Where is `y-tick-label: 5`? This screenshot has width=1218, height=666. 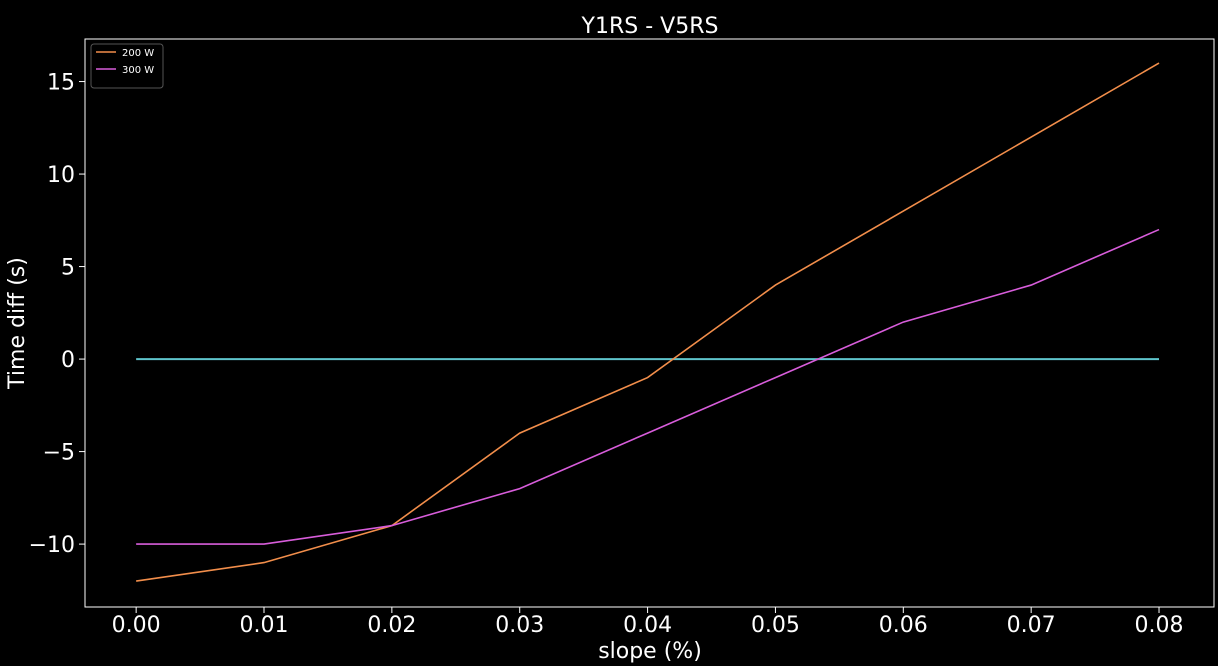
y-tick-label: 5 is located at coordinates (68, 268).